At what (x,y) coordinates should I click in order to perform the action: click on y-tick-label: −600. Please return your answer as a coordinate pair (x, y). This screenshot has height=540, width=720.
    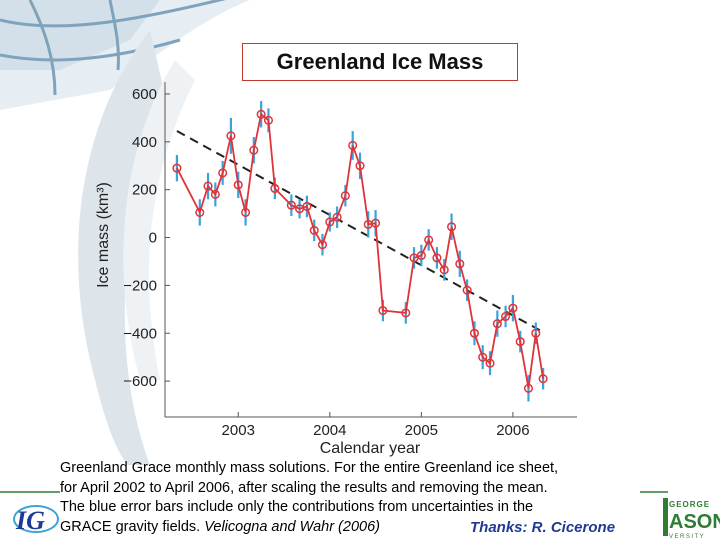
    Looking at the image, I should click on (140, 381).